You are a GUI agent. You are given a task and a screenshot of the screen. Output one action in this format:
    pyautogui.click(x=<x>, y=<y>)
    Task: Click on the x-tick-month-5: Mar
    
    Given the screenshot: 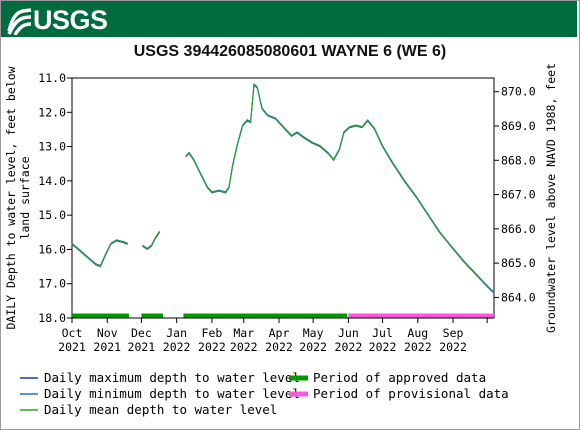 What is the action you would take?
    pyautogui.click(x=243, y=333)
    